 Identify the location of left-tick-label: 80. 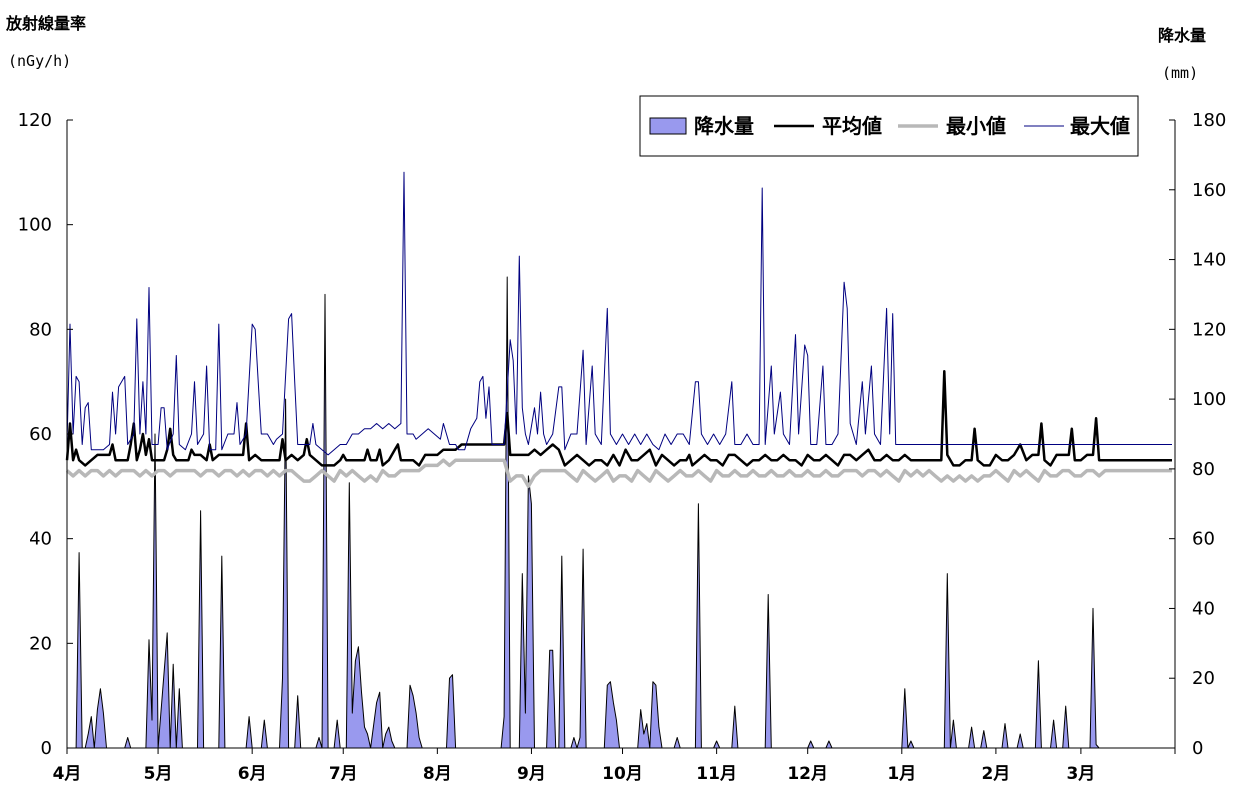
(40, 329).